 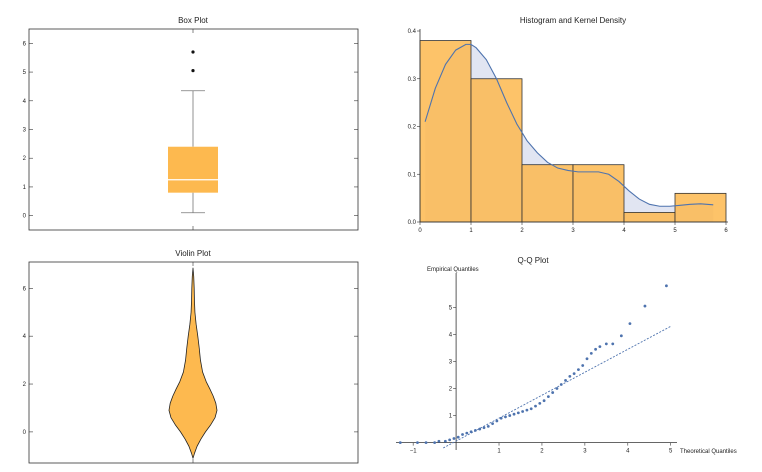 I want to click on box-y-tick-label: 6, so click(x=25, y=44).